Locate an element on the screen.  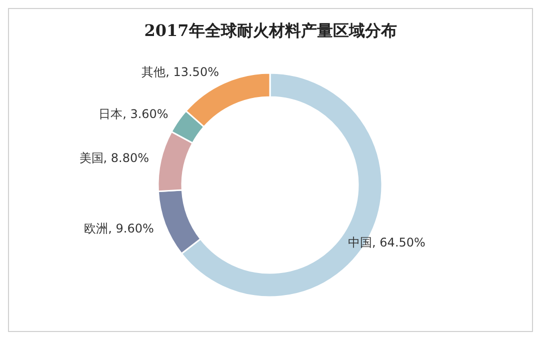
slice-label: 日本, 3.60% is located at coordinates (133, 114).